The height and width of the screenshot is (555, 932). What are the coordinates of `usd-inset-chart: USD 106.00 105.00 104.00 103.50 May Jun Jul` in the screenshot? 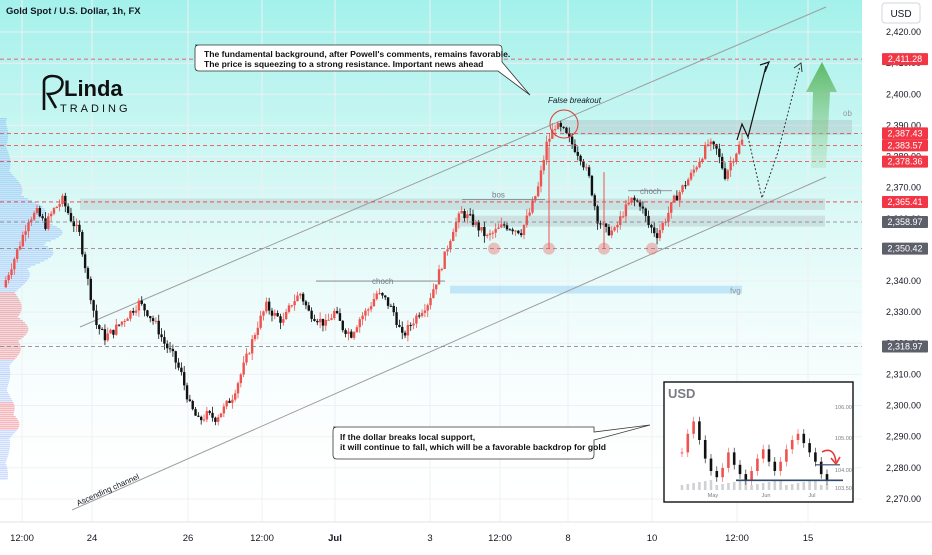 It's located at (758, 442).